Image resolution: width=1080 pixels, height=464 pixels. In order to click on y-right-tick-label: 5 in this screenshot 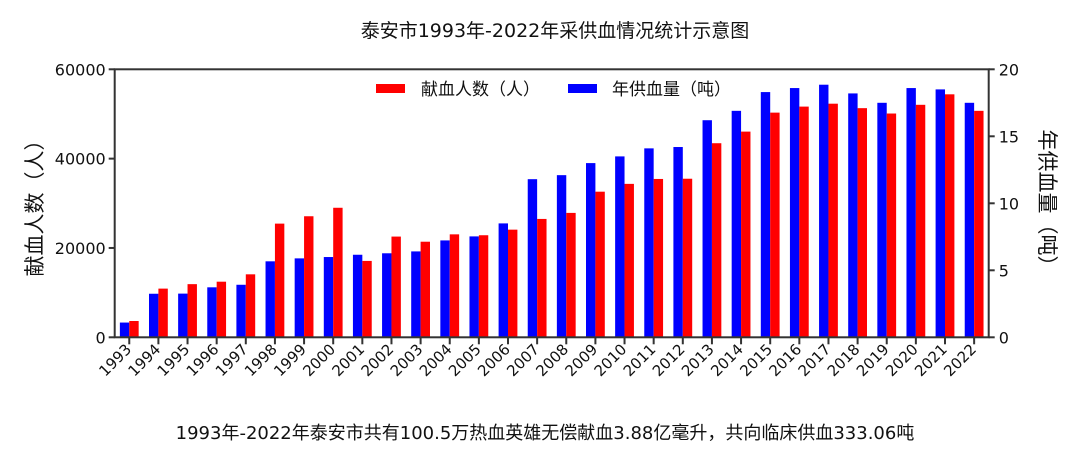, I will do `click(1004, 270)`.